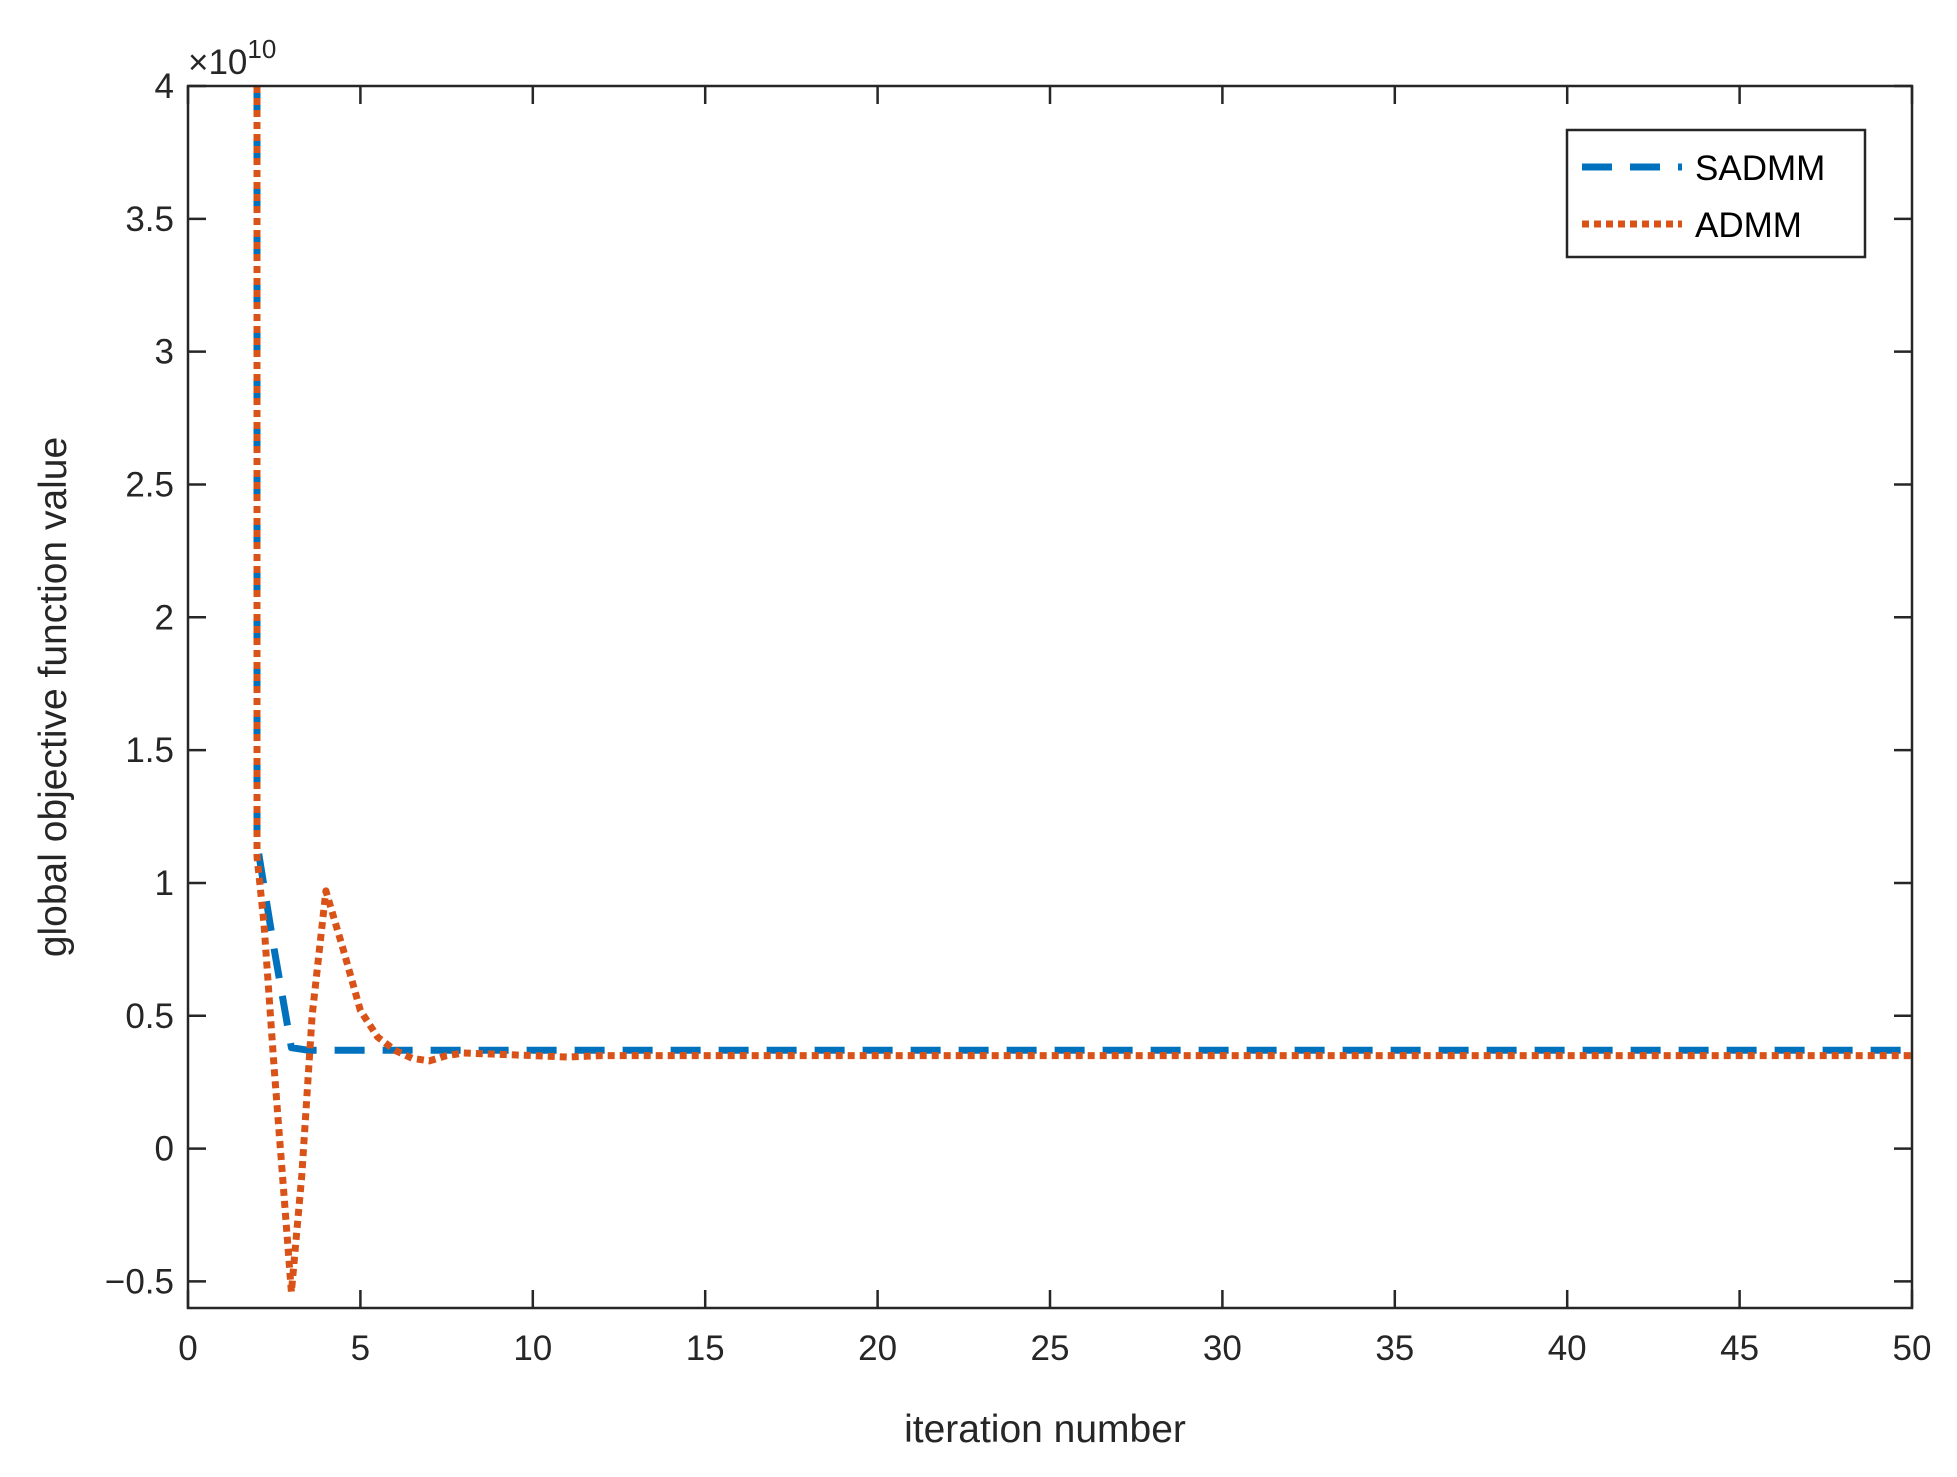  Describe the element at coordinates (217, 62) in the screenshot. I see `y-exponent-base: ×10` at that location.